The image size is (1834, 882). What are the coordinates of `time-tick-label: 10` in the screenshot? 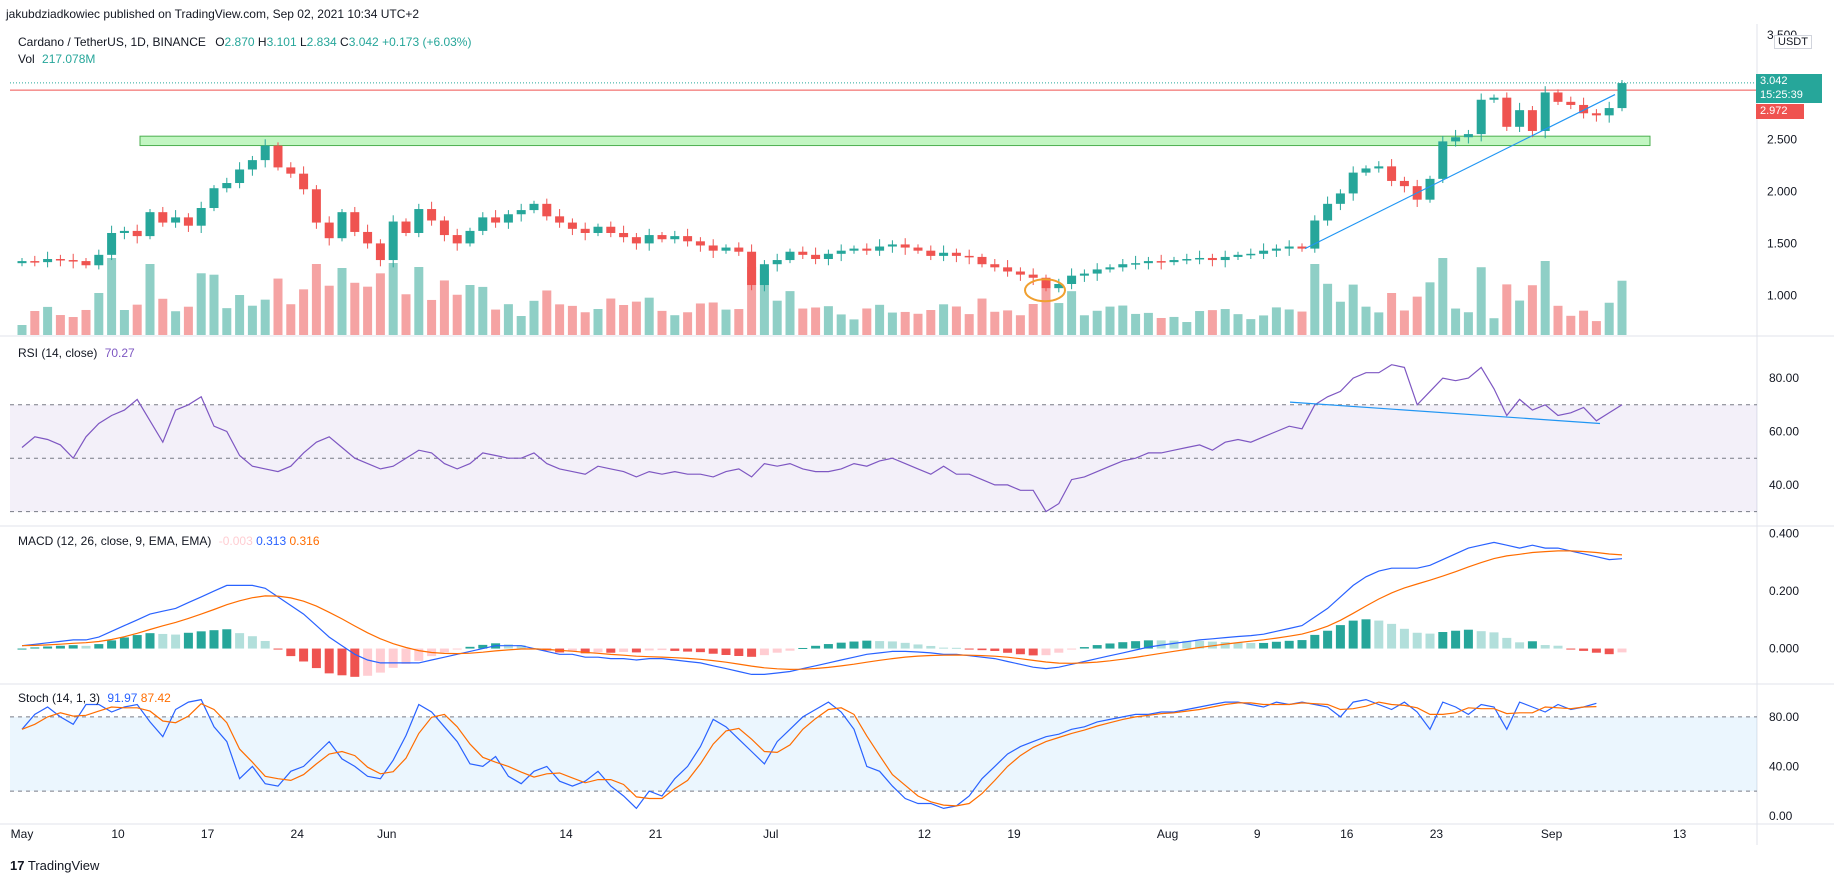 It's located at (118, 834).